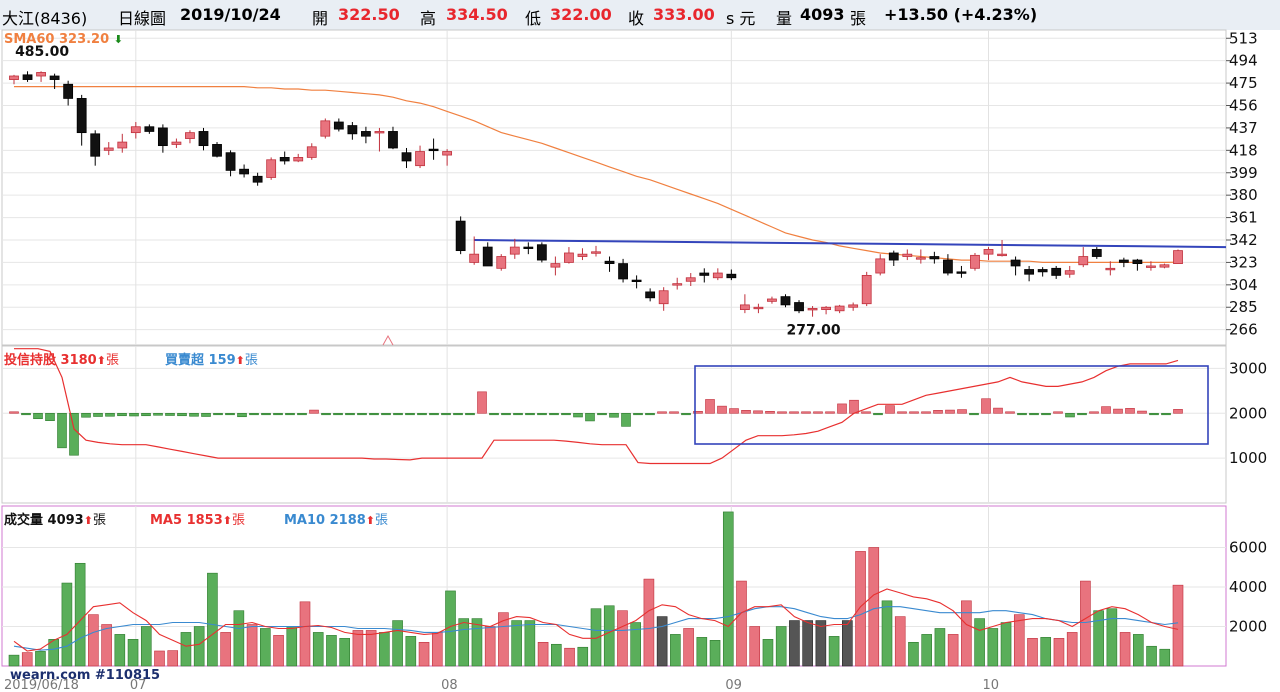  I want to click on y-tick-label: 4000, so click(1248, 587).